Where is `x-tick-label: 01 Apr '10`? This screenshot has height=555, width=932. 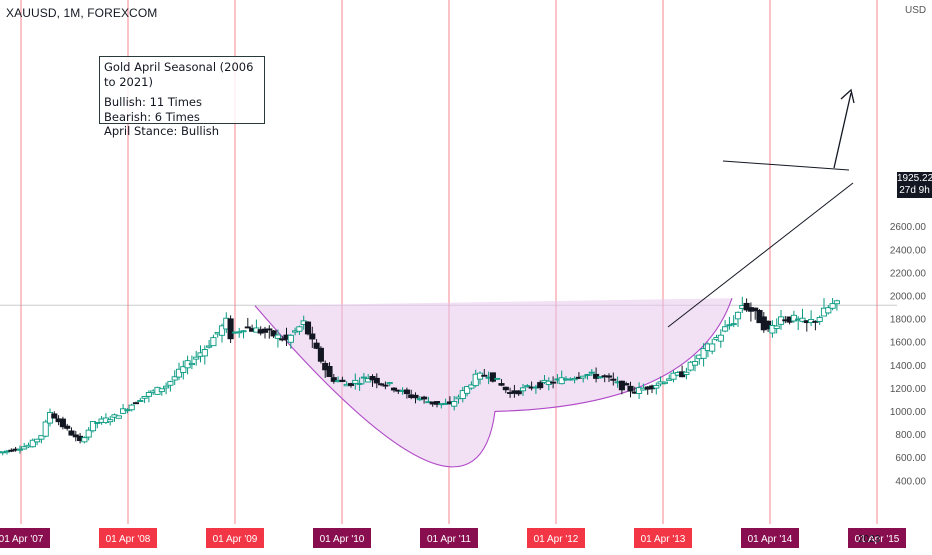 x-tick-label: 01 Apr '10 is located at coordinates (342, 539).